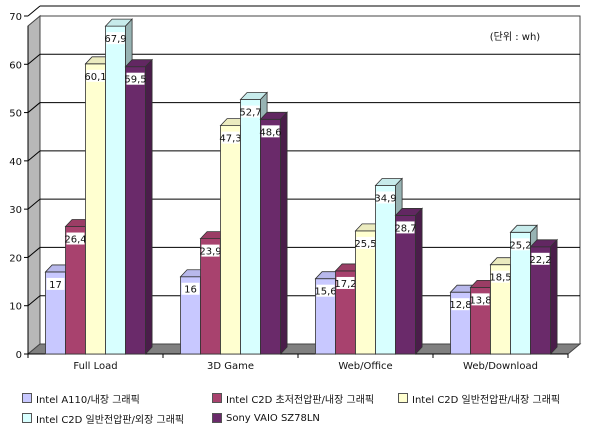  I want to click on y-tick-label: 20, so click(15, 258).